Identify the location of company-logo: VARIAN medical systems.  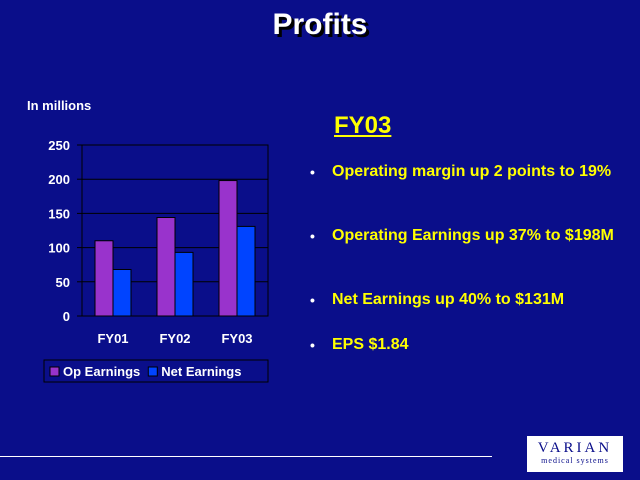
(575, 454).